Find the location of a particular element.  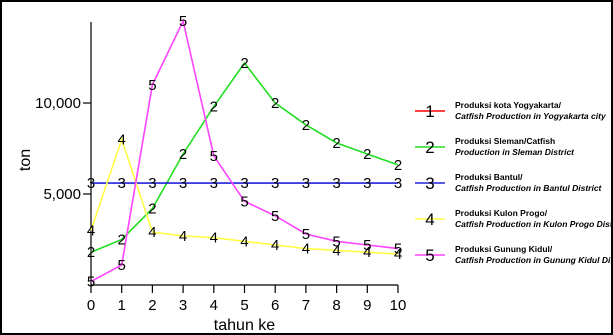

y-axis-title: ton is located at coordinates (25, 160).